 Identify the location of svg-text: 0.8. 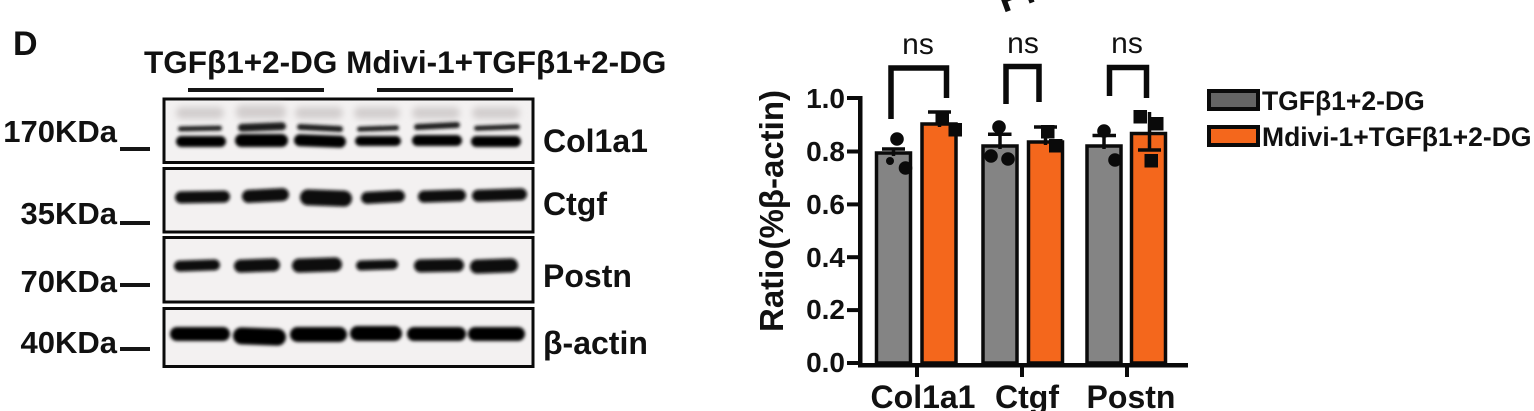
(825, 151).